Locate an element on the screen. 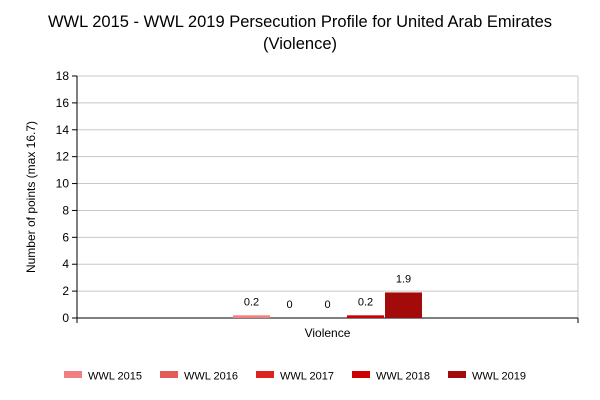 This screenshot has height=400, width=600. y-tick-label: 14 is located at coordinates (63, 130).